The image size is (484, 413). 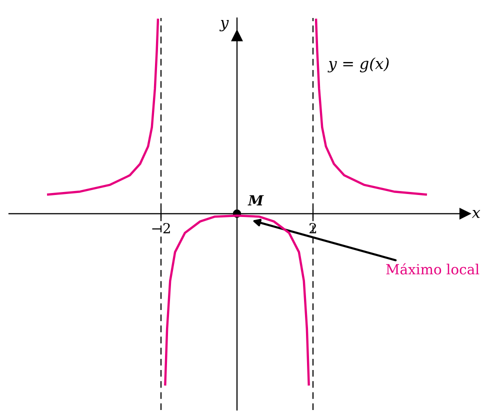 I want to click on y-axis-title: y, so click(x=224, y=26).